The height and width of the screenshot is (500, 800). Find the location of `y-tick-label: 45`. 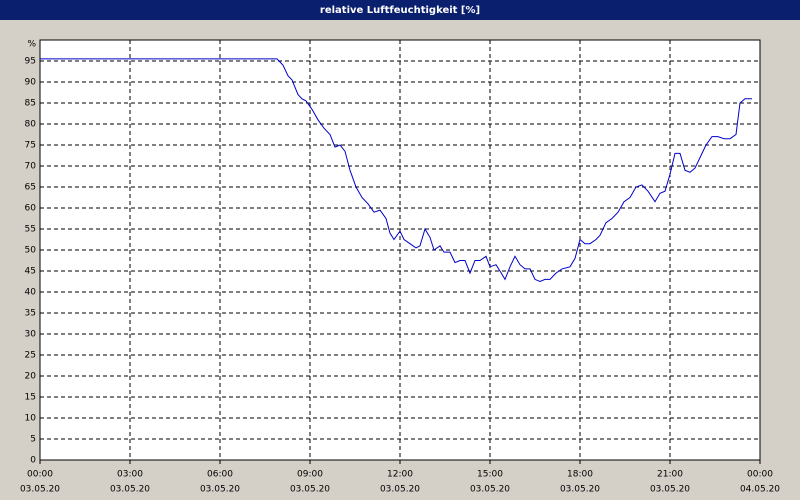

y-tick-label: 45 is located at coordinates (30, 272).